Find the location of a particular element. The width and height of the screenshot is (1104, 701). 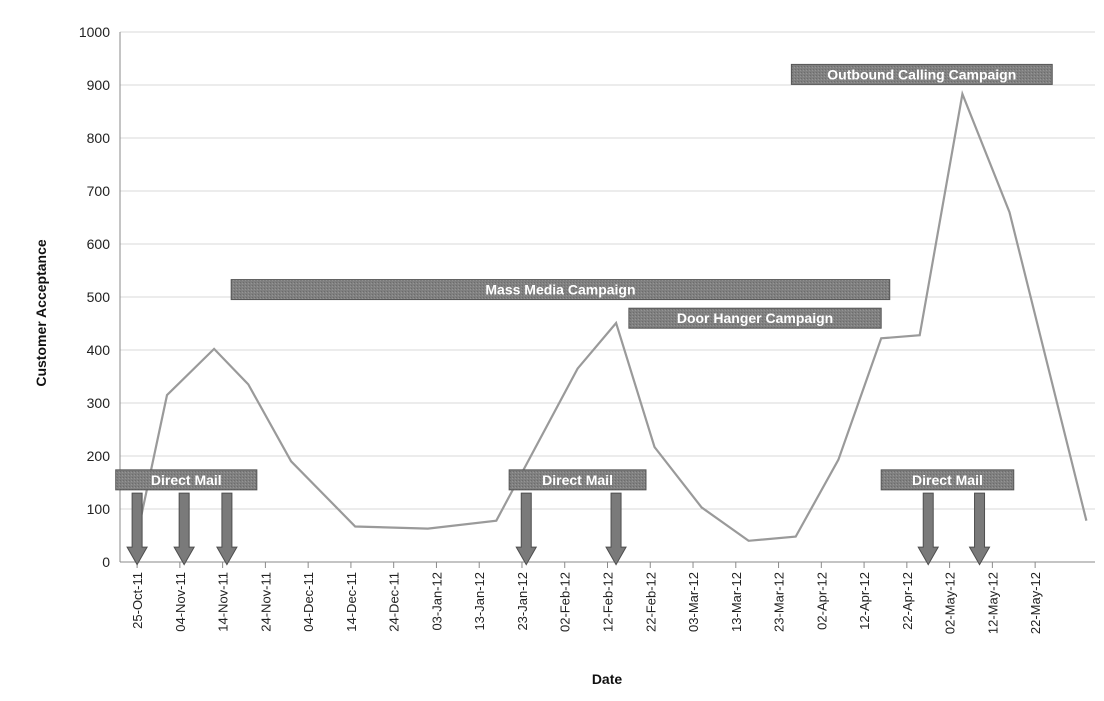

x-tick-label: 12-Feb-12 is located at coordinates (608, 602).